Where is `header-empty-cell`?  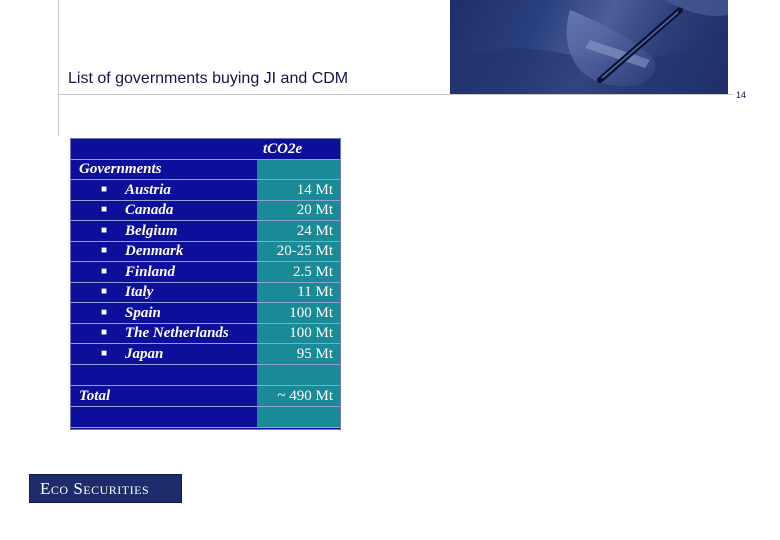
header-empty-cell is located at coordinates (164, 149).